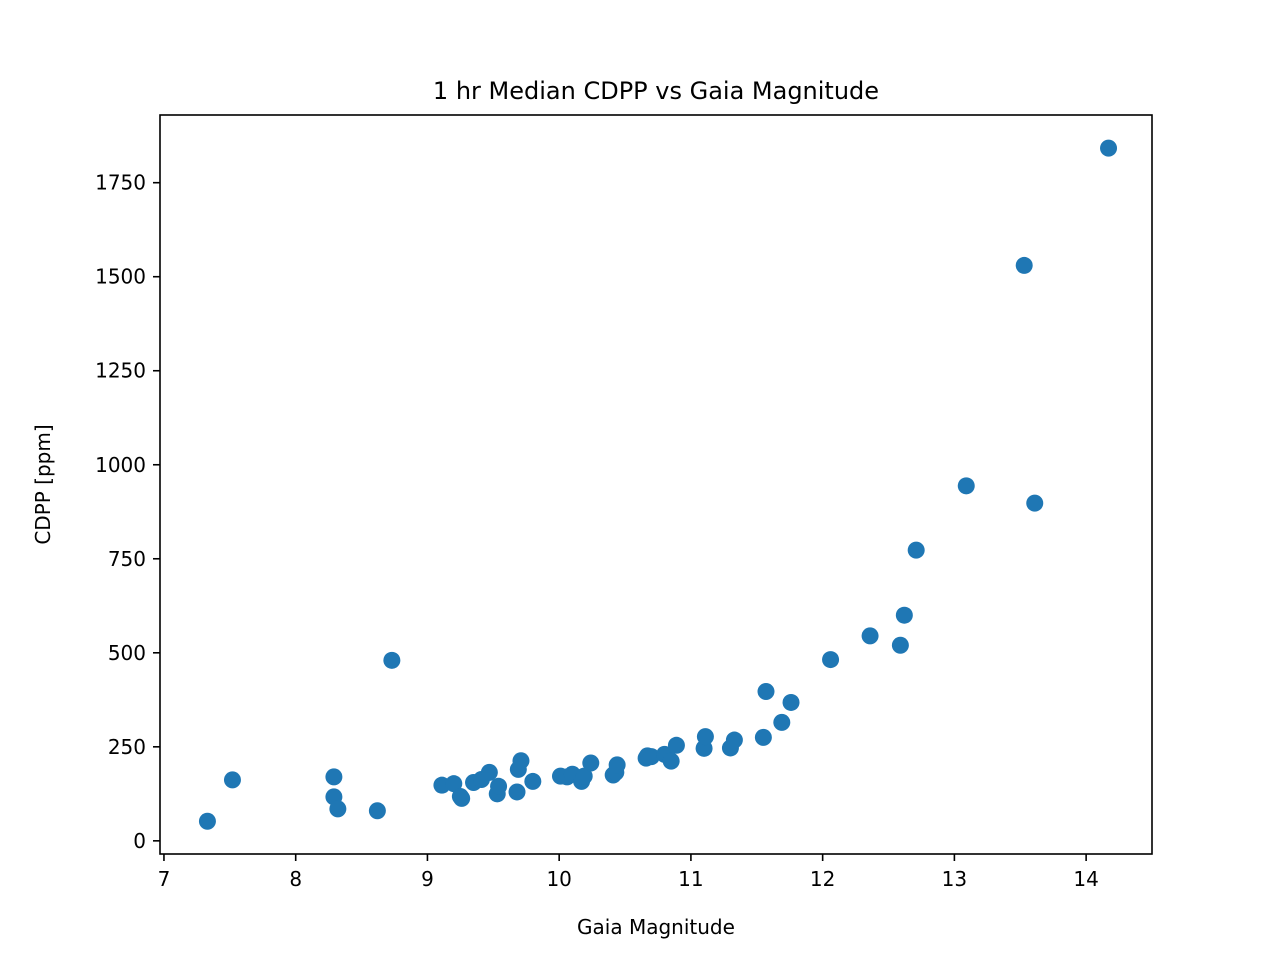 The image size is (1280, 965). I want to click on y-tick-label: 1250, so click(120, 371).